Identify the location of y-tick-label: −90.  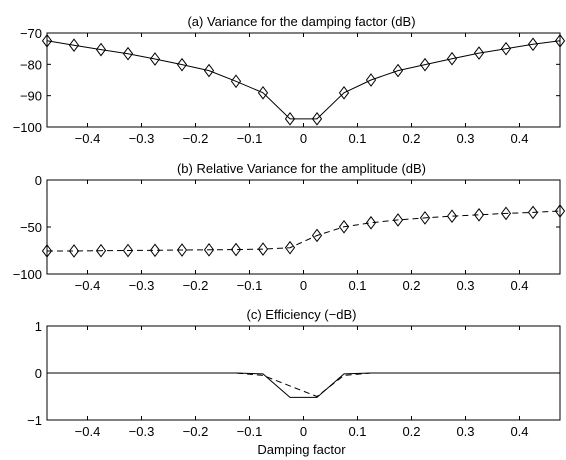
(31, 96).